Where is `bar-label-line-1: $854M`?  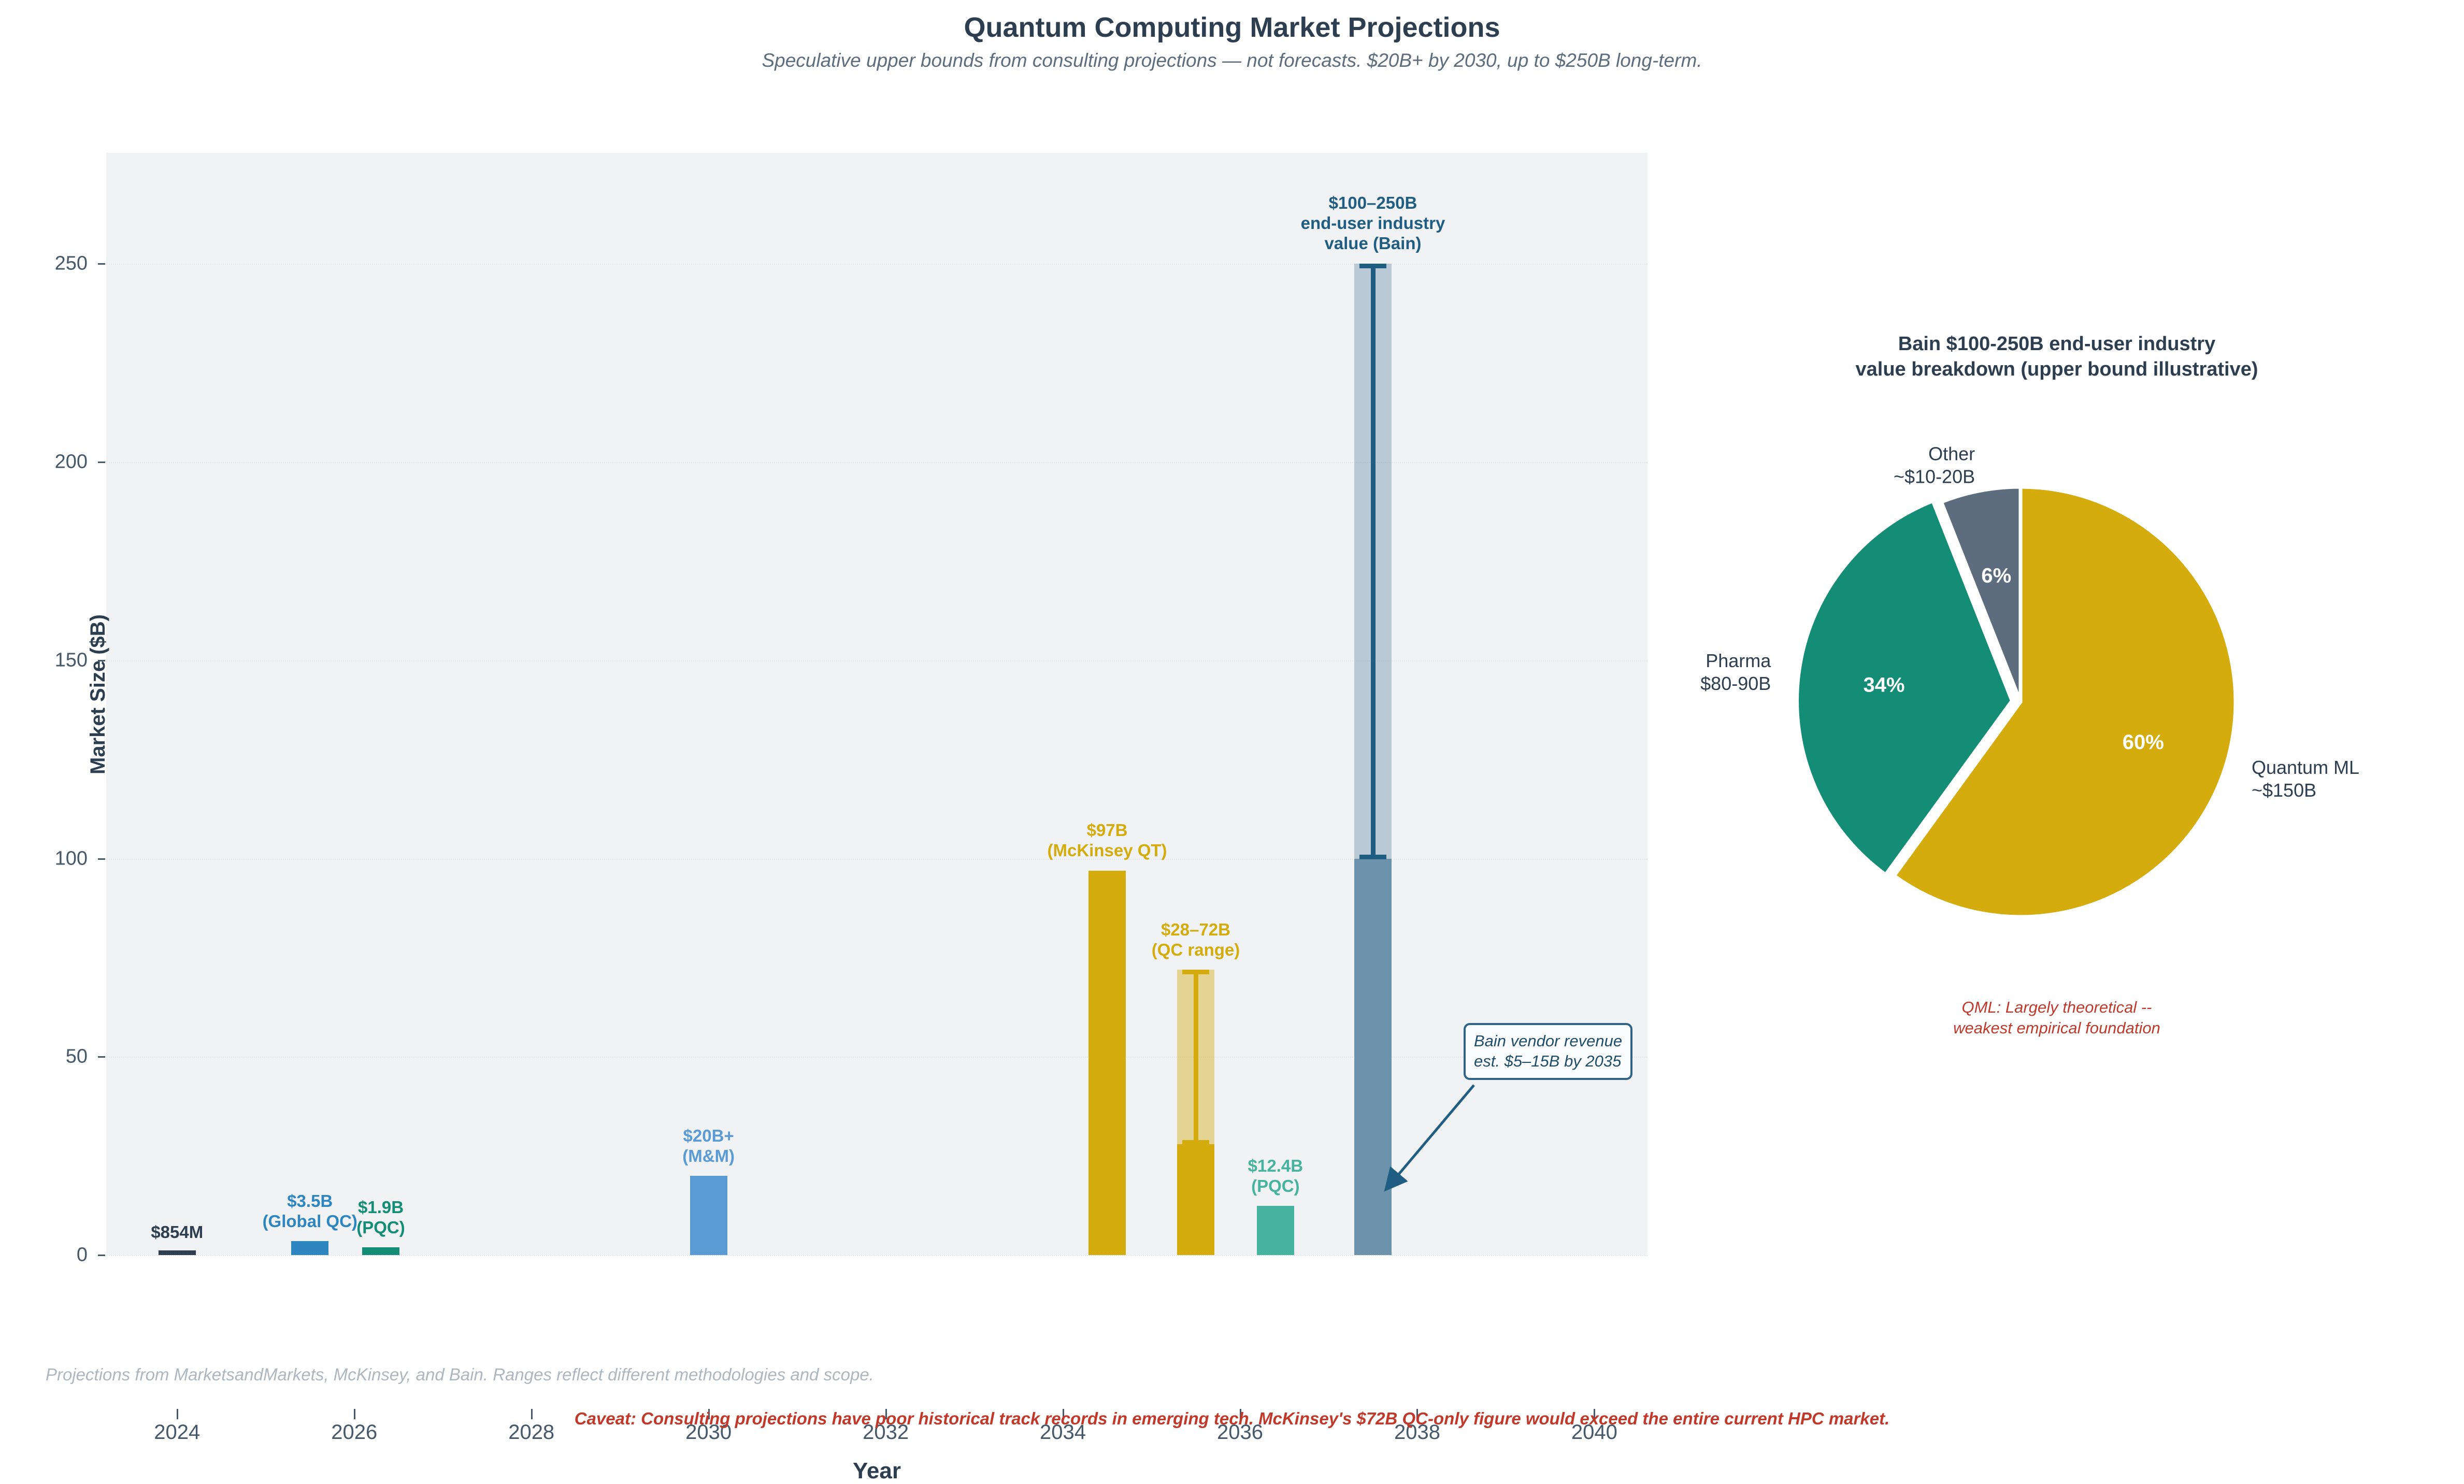
bar-label-line-1: $854M is located at coordinates (177, 1232).